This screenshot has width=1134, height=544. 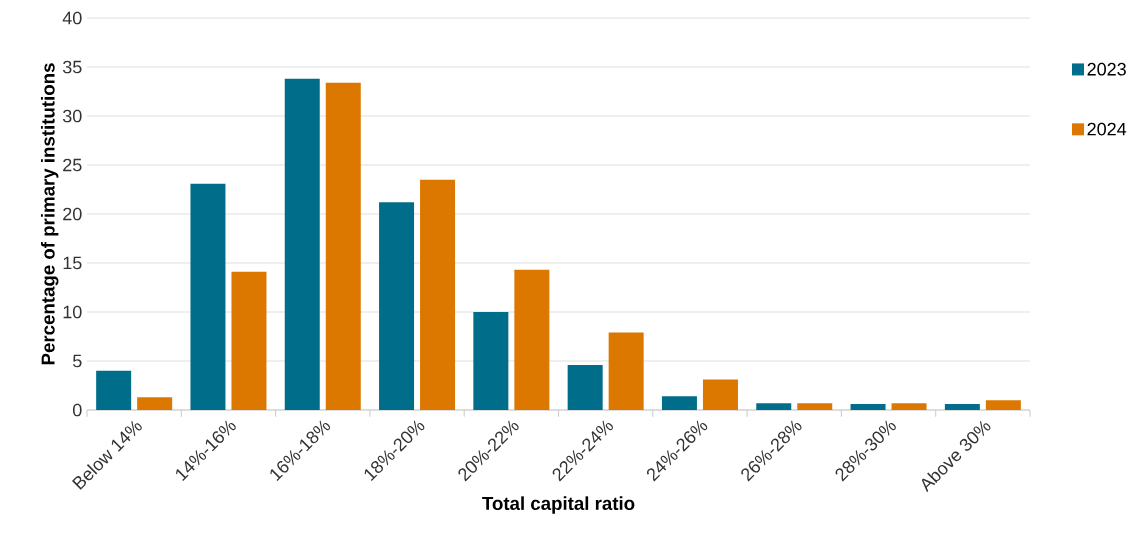 I want to click on y-tick-label: 10, so click(x=72, y=312).